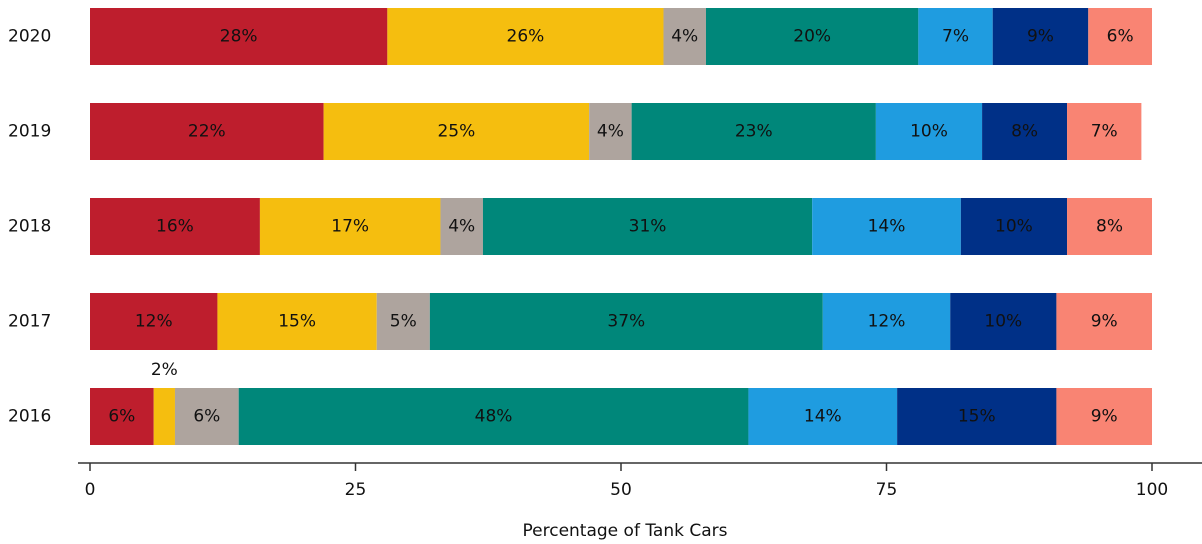 The height and width of the screenshot is (544, 1202). I want to click on value-label: 31%, so click(648, 227).